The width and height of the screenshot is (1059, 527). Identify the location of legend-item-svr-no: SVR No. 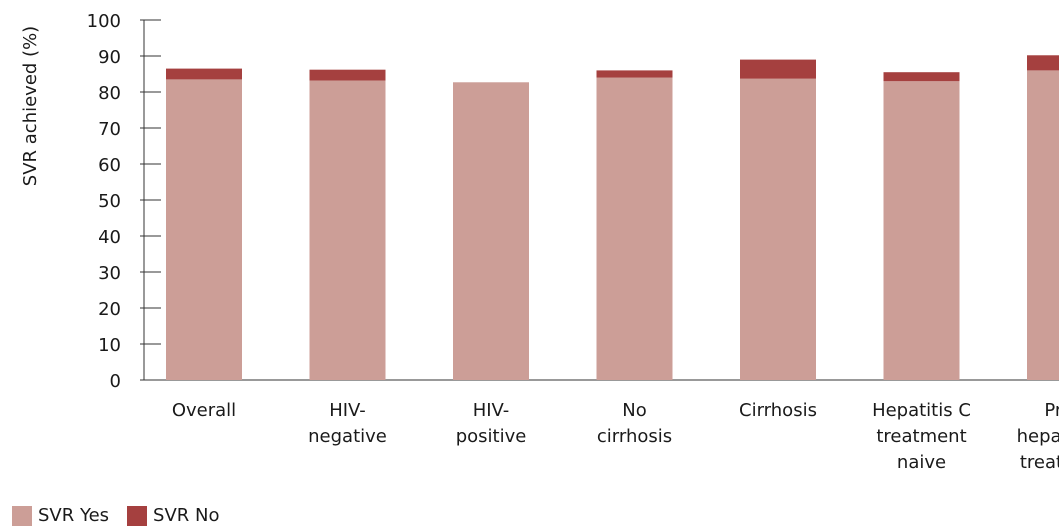
(173, 515).